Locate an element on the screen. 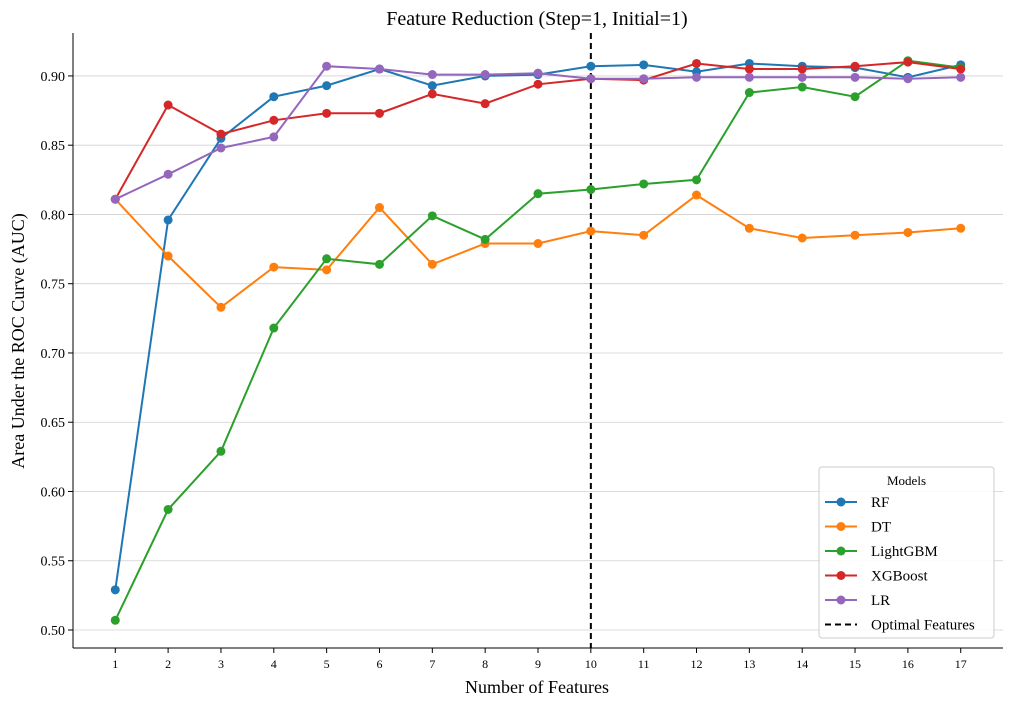 The width and height of the screenshot is (1012, 706). x-tick-label: 7 is located at coordinates (432, 664).